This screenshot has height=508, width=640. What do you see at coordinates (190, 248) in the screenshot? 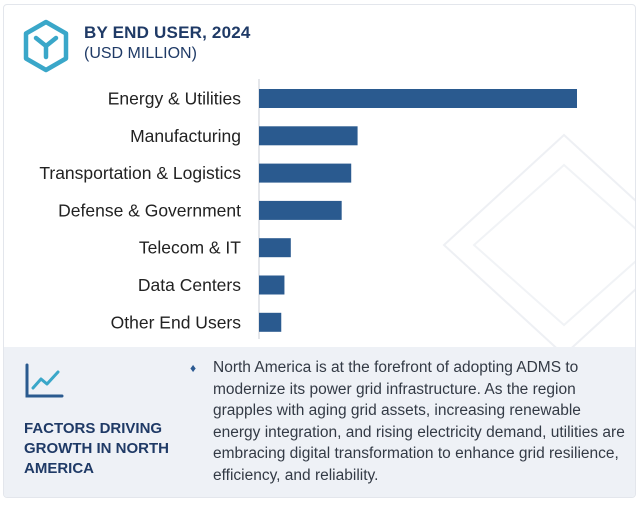
I see `category-label: Telecom & IT` at bounding box center [190, 248].